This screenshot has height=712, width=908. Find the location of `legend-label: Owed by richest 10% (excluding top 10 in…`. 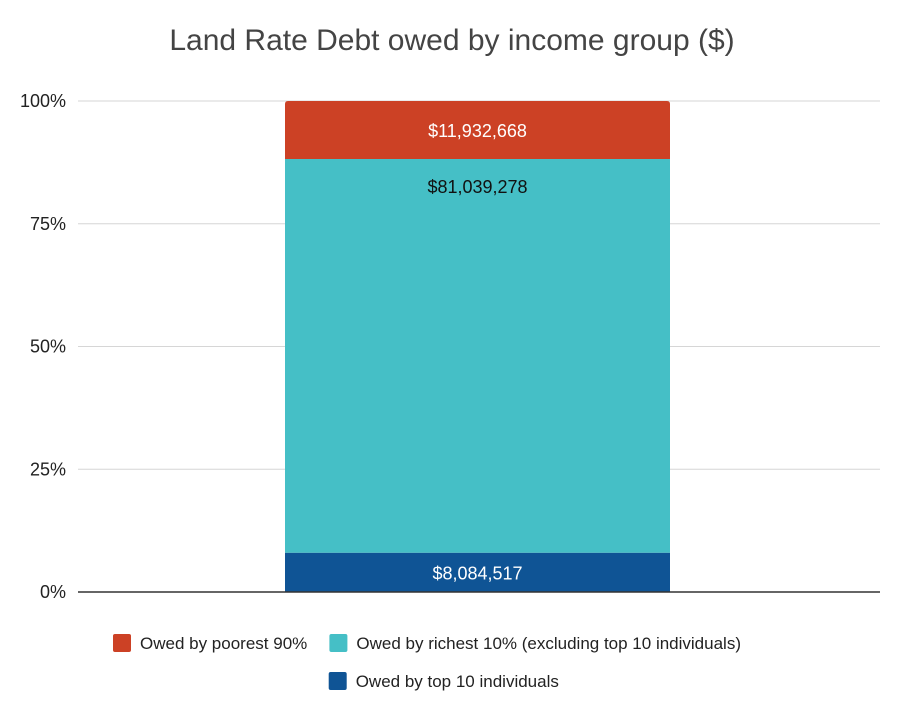

legend-label: Owed by richest 10% (excluding top 10 in… is located at coordinates (548, 643).